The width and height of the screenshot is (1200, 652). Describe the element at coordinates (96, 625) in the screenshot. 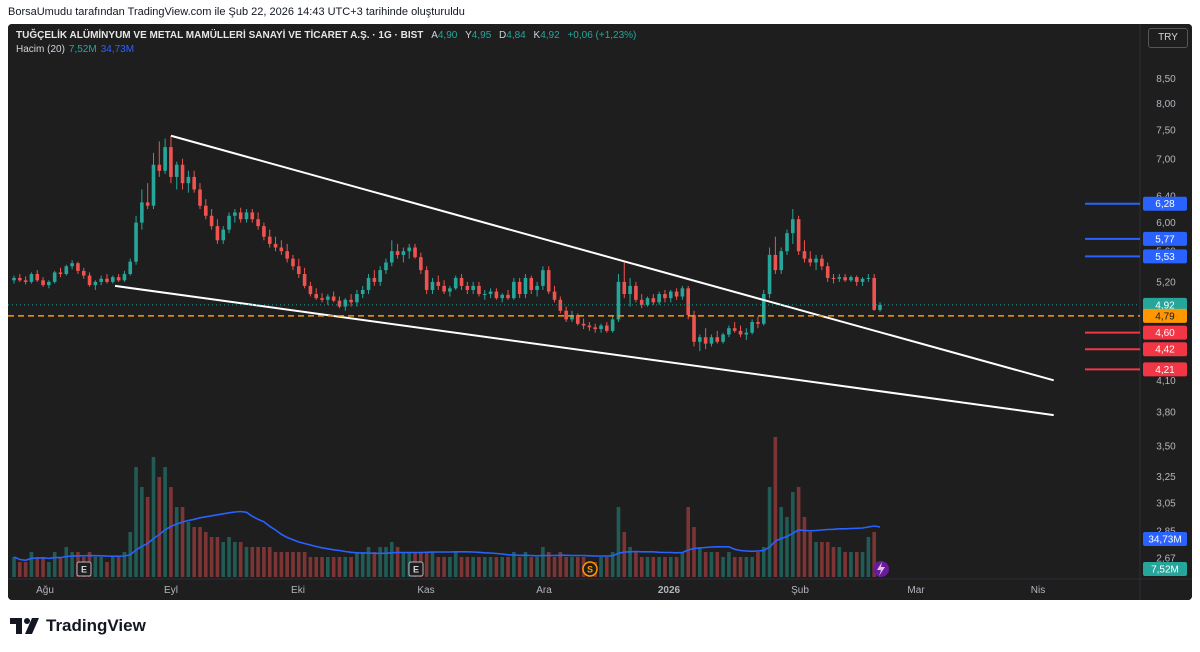

I see `brand-name: TradingView` at that location.